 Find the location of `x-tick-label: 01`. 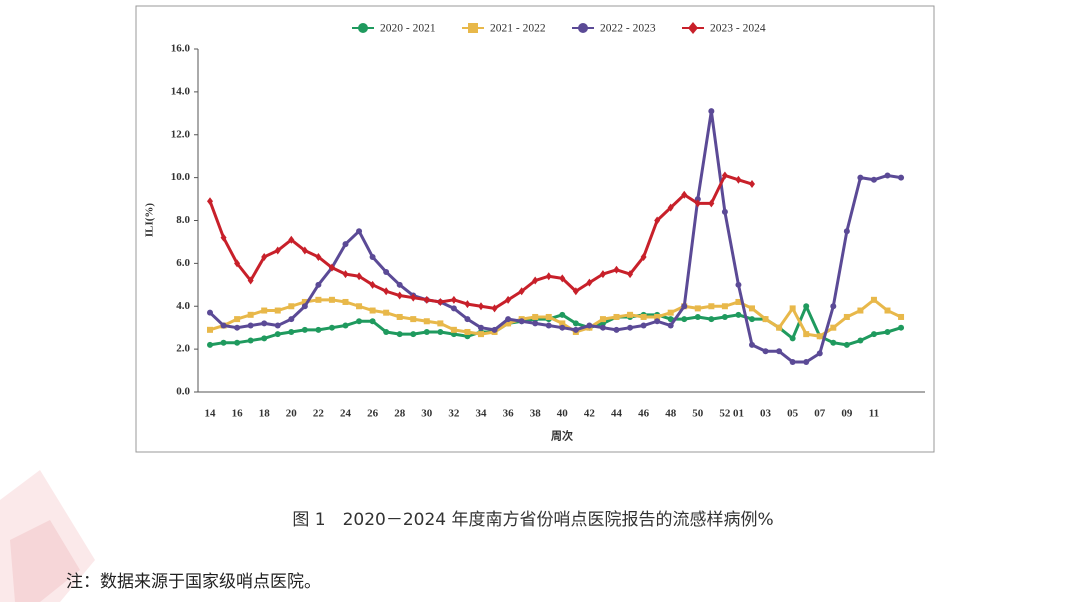

x-tick-label: 01 is located at coordinates (738, 414).